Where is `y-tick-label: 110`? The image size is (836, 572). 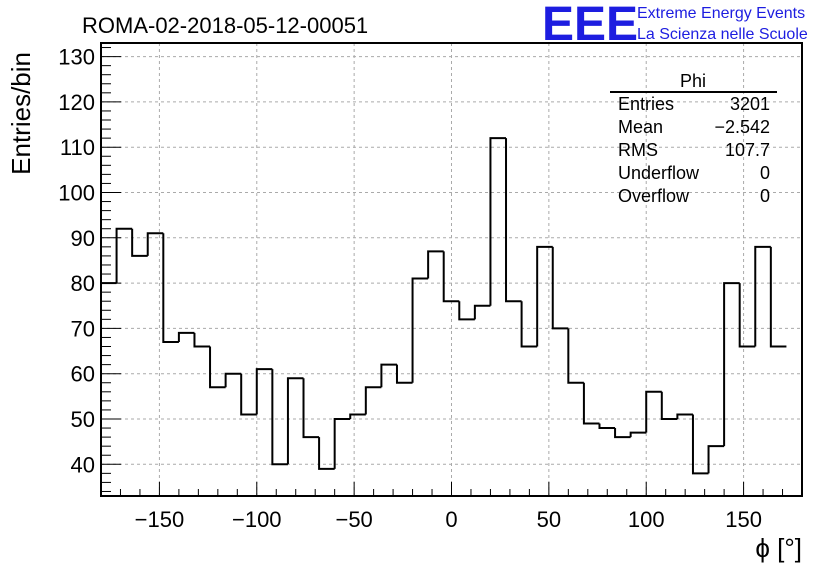 y-tick-label: 110 is located at coordinates (77, 147).